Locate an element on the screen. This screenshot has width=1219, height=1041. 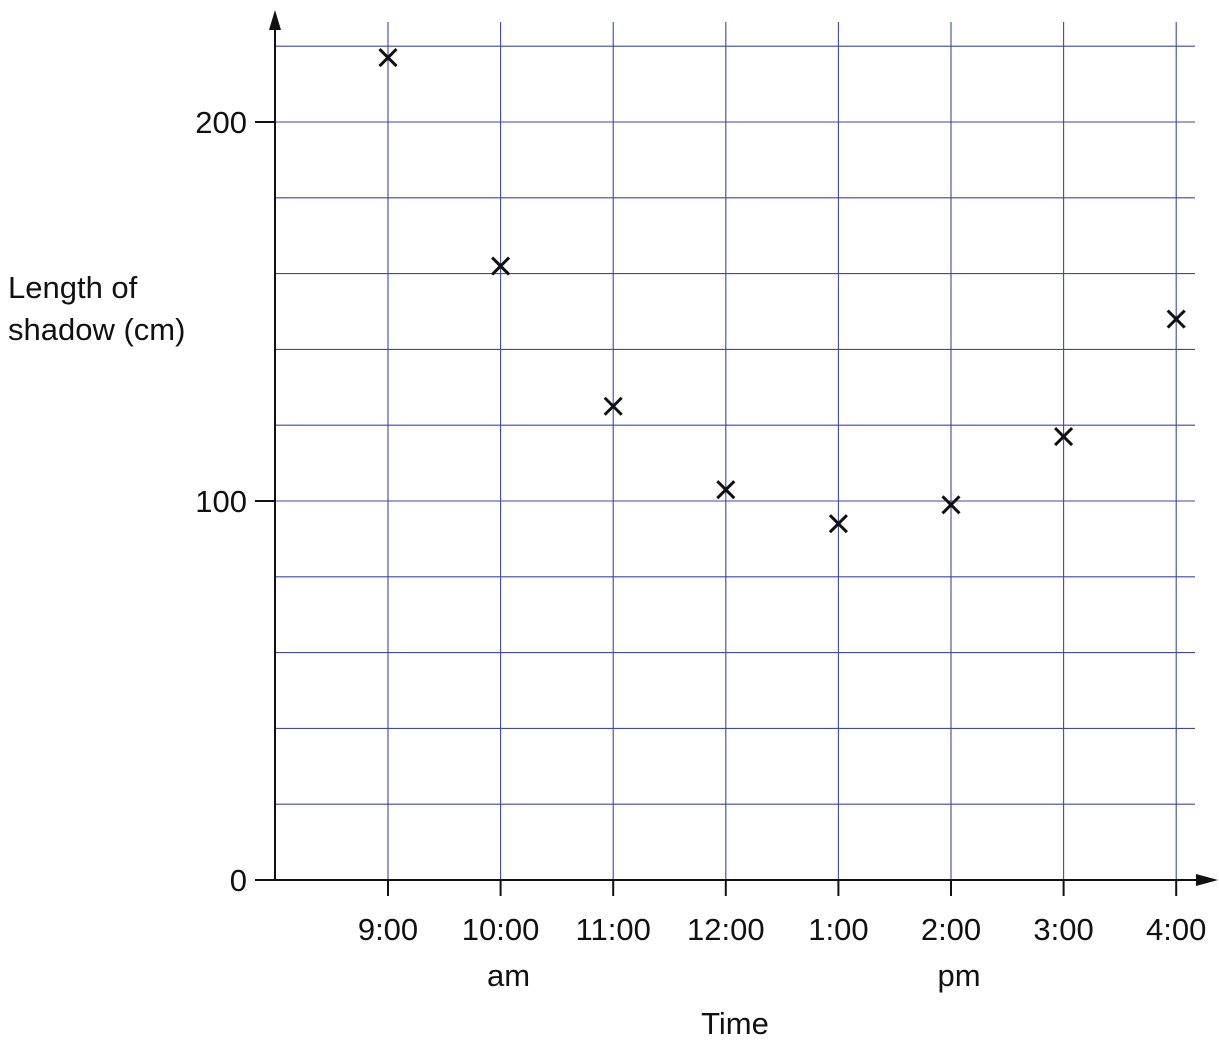
y-axis-arrow-icon is located at coordinates (275, 20).